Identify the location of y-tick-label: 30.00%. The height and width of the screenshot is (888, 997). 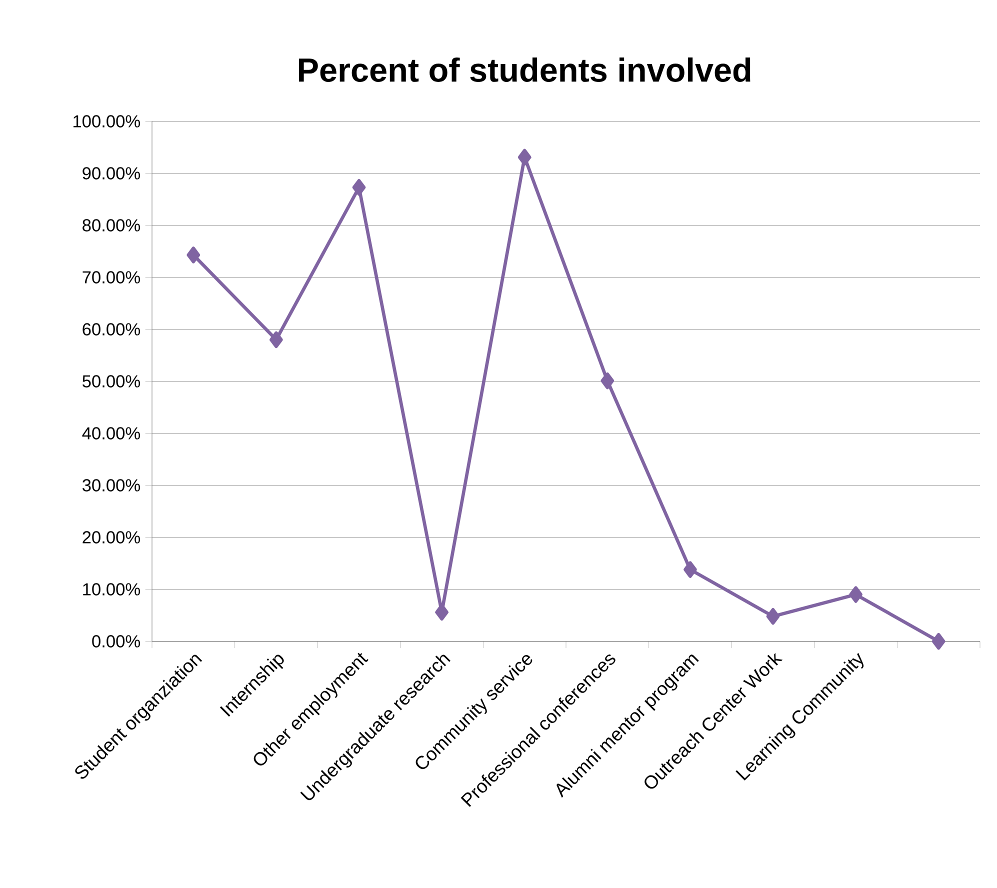
(111, 485).